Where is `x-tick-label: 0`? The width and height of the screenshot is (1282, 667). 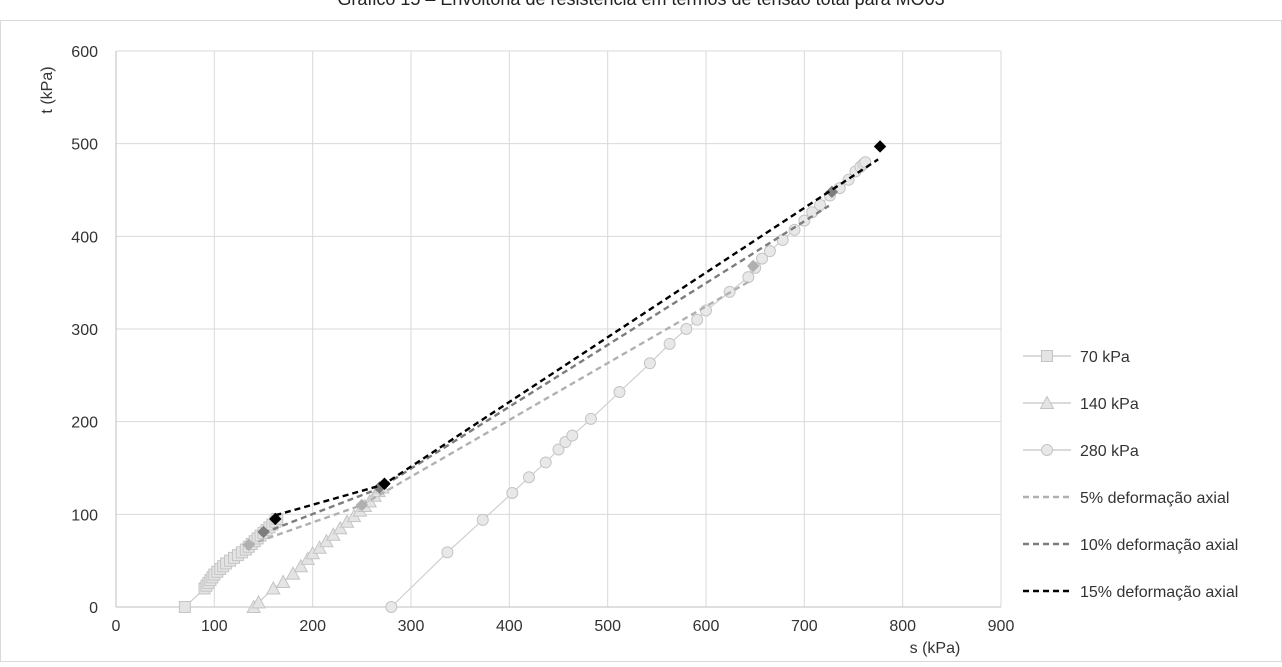
x-tick-label: 0 is located at coordinates (116, 626).